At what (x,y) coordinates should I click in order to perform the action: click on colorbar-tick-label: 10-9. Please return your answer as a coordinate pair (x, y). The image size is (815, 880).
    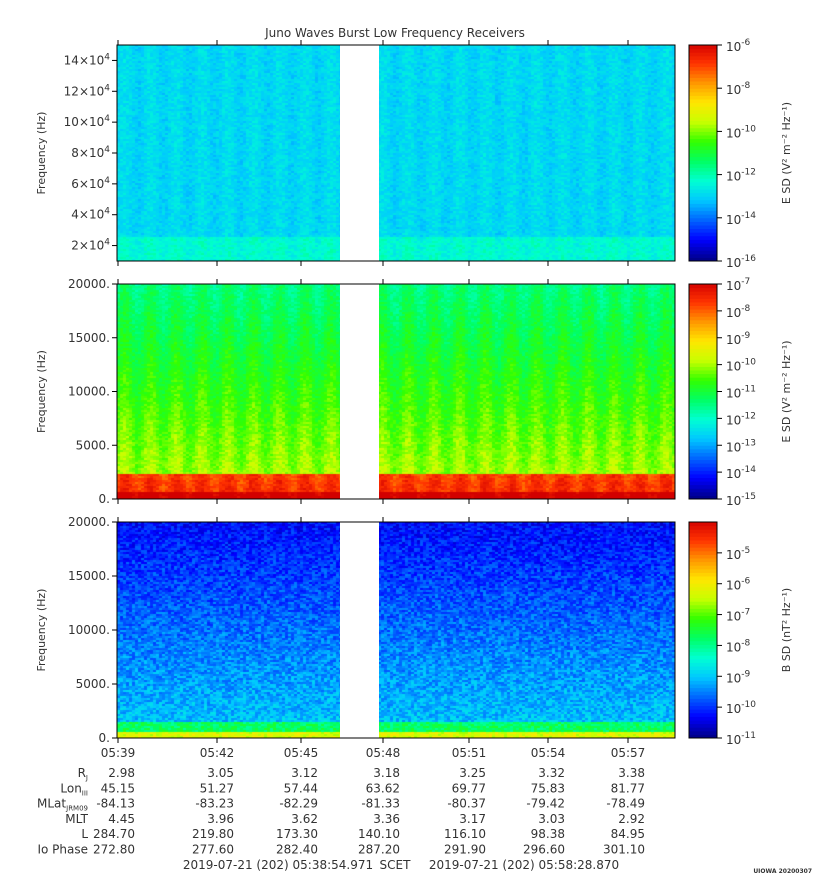
    Looking at the image, I should click on (738, 677).